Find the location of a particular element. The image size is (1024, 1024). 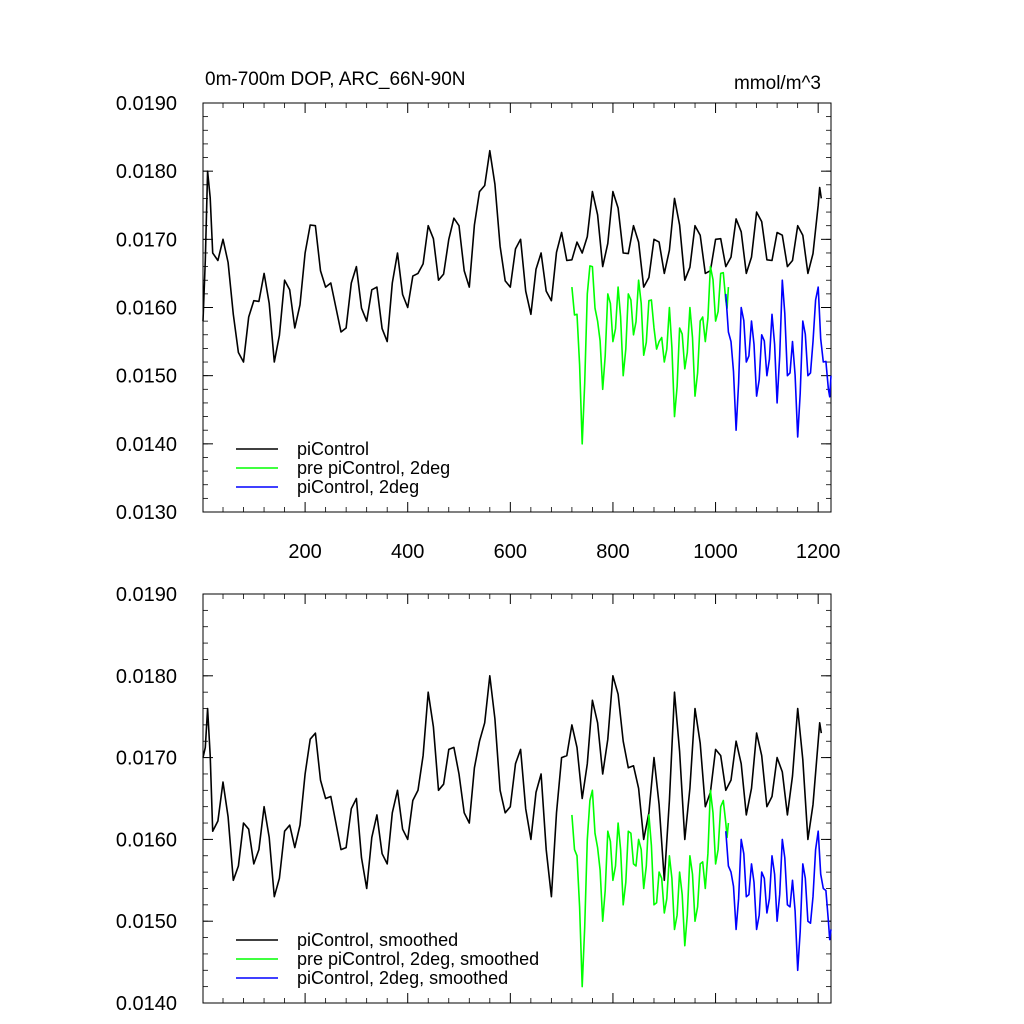

chart-title: 0m-700m DOP, ARC_66N-90N is located at coordinates (335, 79).